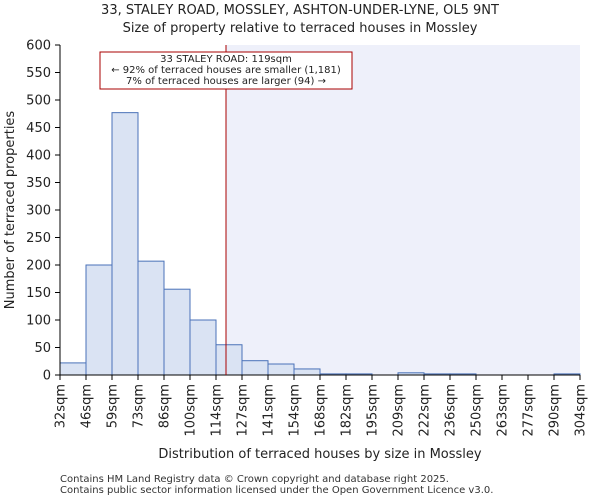 This screenshot has width=600, height=500. What do you see at coordinates (503, 410) in the screenshot?
I see `x-tick-label: 263sqm` at bounding box center [503, 410].